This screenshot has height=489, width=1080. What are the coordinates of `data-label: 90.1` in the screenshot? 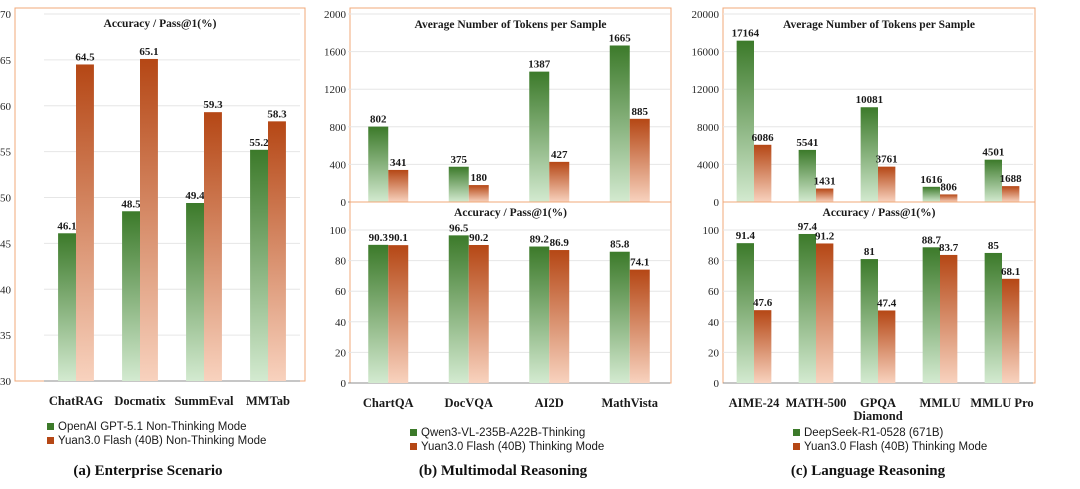 It's located at (398, 238).